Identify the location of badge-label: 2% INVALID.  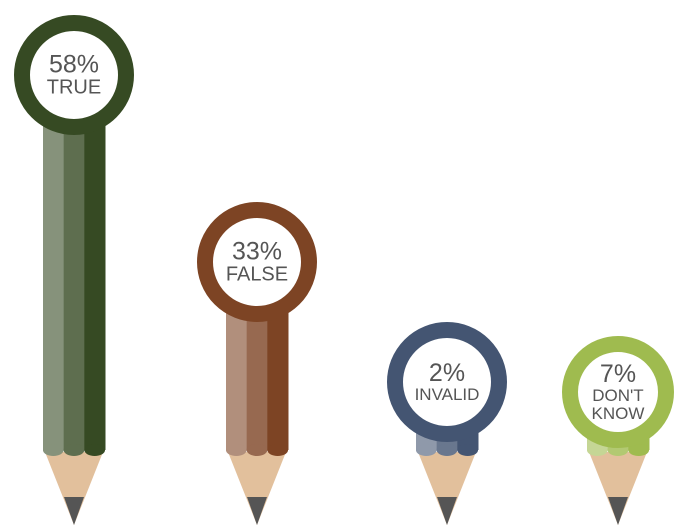
(447, 382).